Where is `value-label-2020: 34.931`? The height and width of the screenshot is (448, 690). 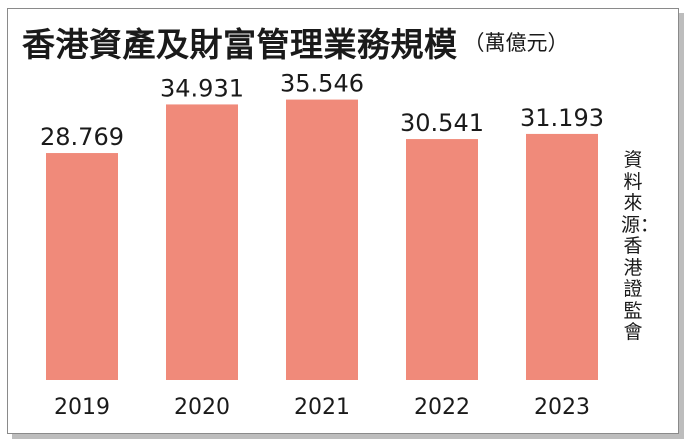 value-label-2020: 34.931 is located at coordinates (202, 88).